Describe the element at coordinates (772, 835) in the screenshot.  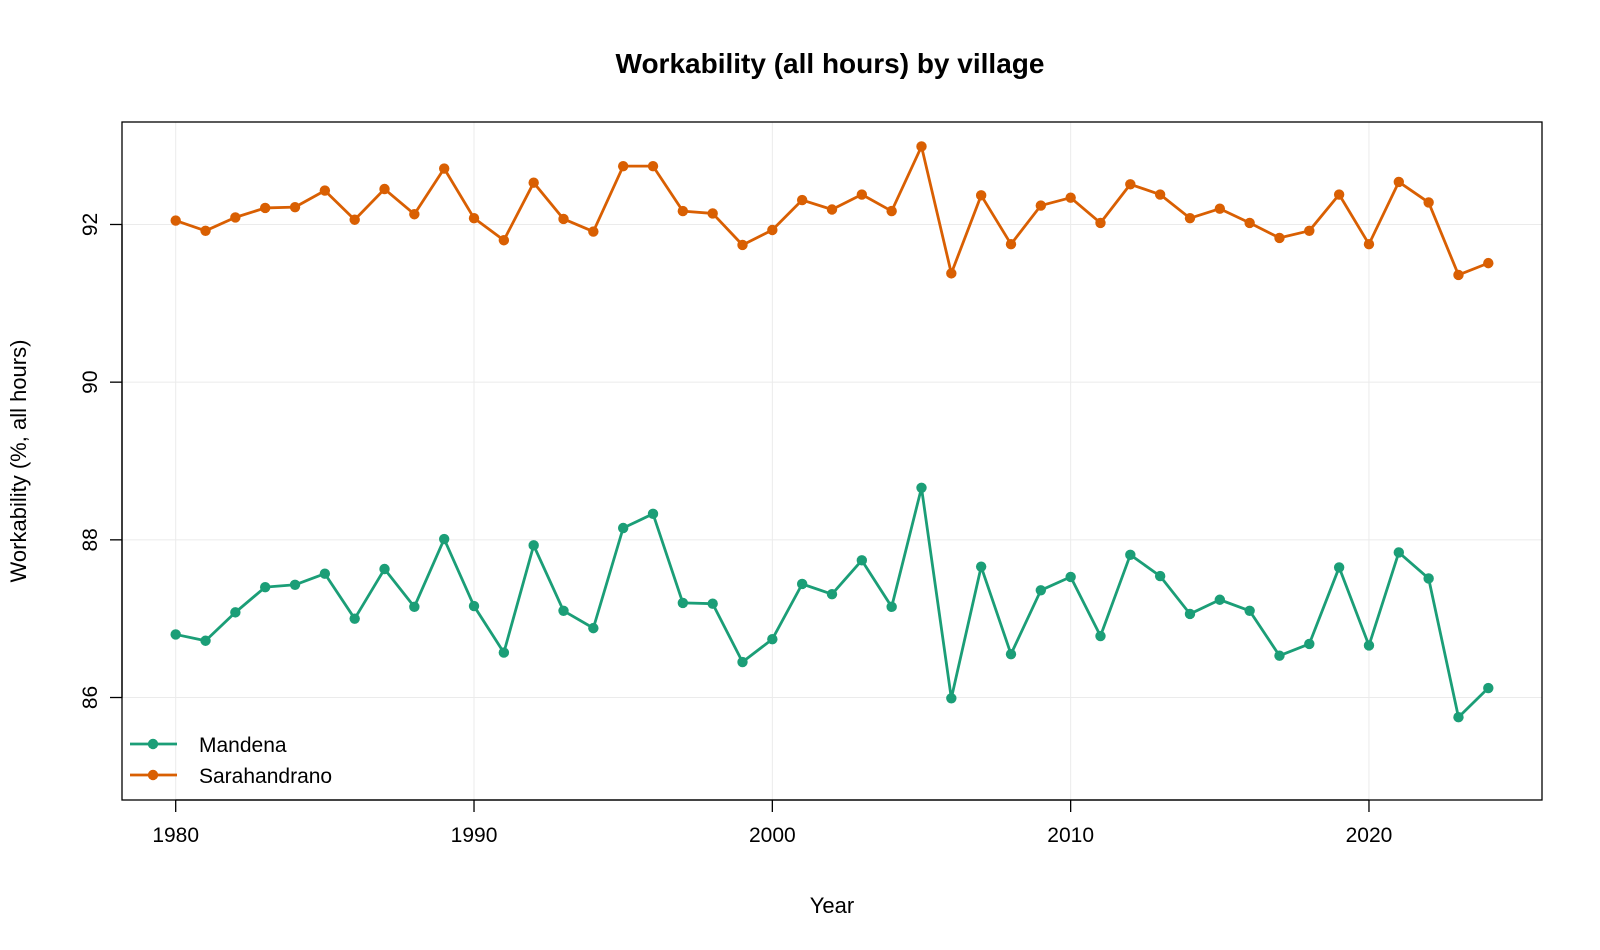
I see `x-tick-label: 2000` at that location.